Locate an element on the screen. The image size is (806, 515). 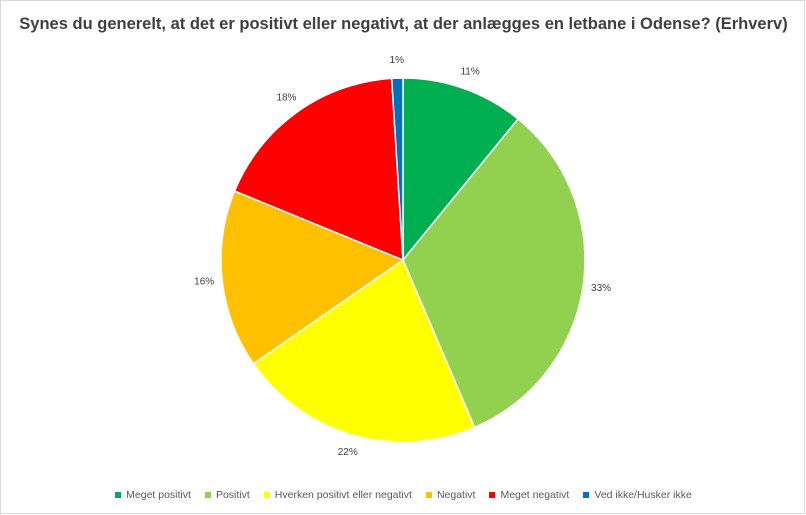
data-label-meget-negativt: 18% is located at coordinates (286, 97).